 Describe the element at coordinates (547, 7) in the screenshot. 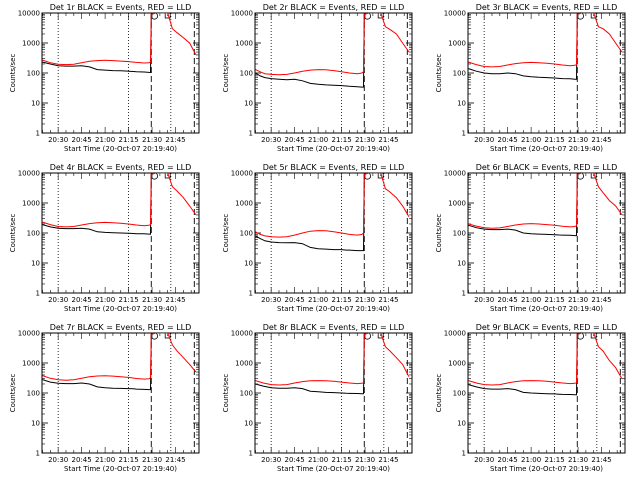

I see `panel-title: Det 3r BLACK = Events, RED = LLD` at that location.